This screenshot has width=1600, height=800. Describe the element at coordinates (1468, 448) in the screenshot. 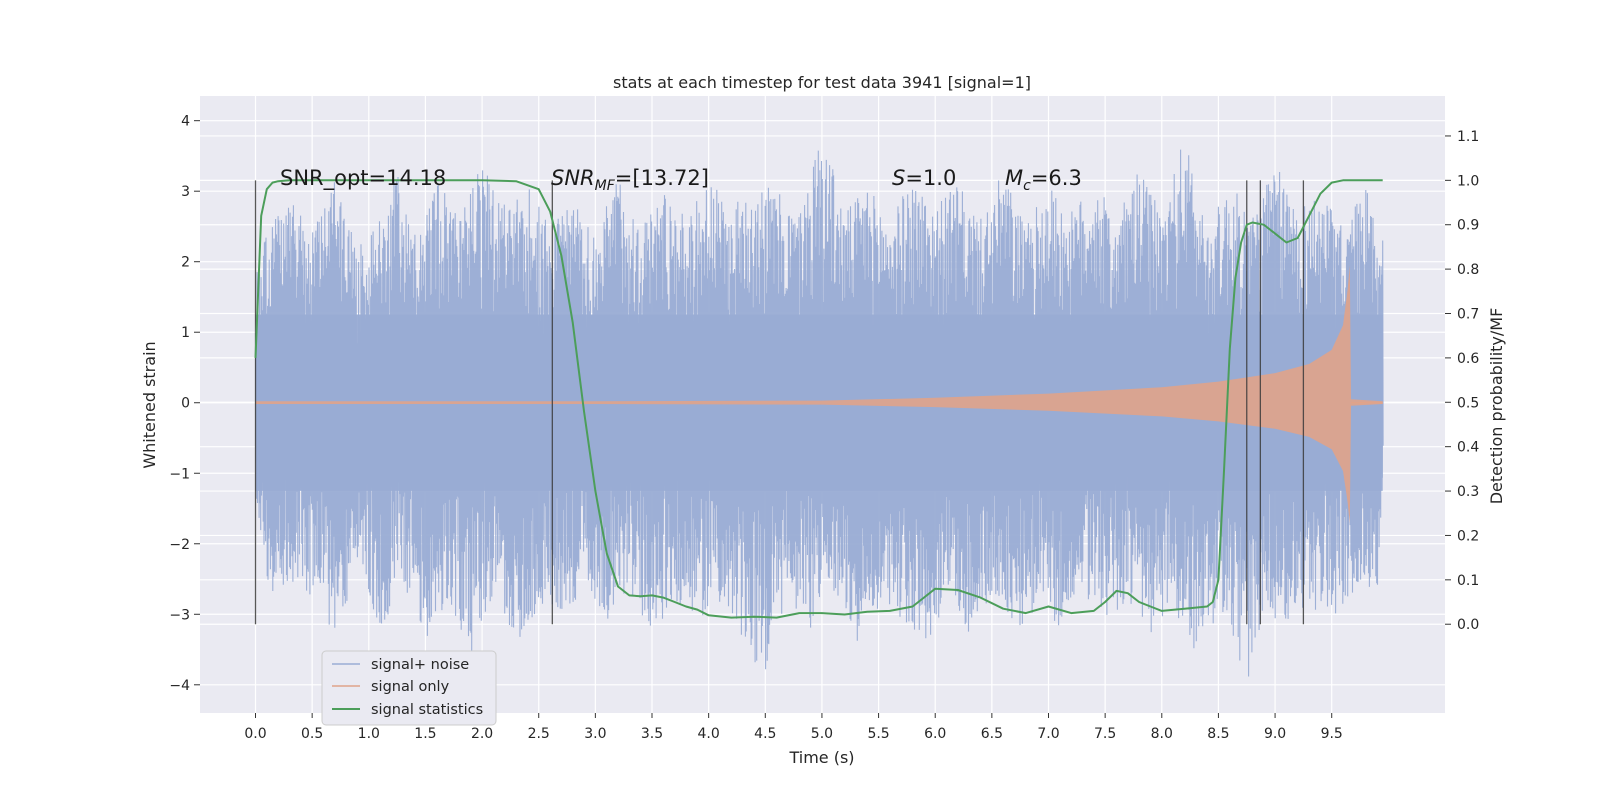

I see `y-right-tick-label: 0.4` at that location.